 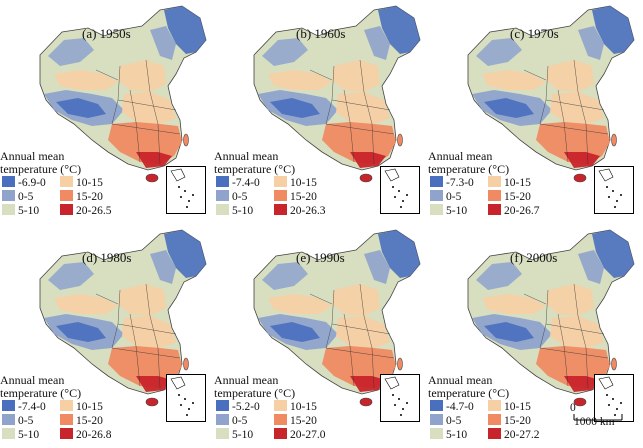 What do you see at coordinates (85, 435) in the screenshot?
I see `legend-item: 20-26.8` at bounding box center [85, 435].